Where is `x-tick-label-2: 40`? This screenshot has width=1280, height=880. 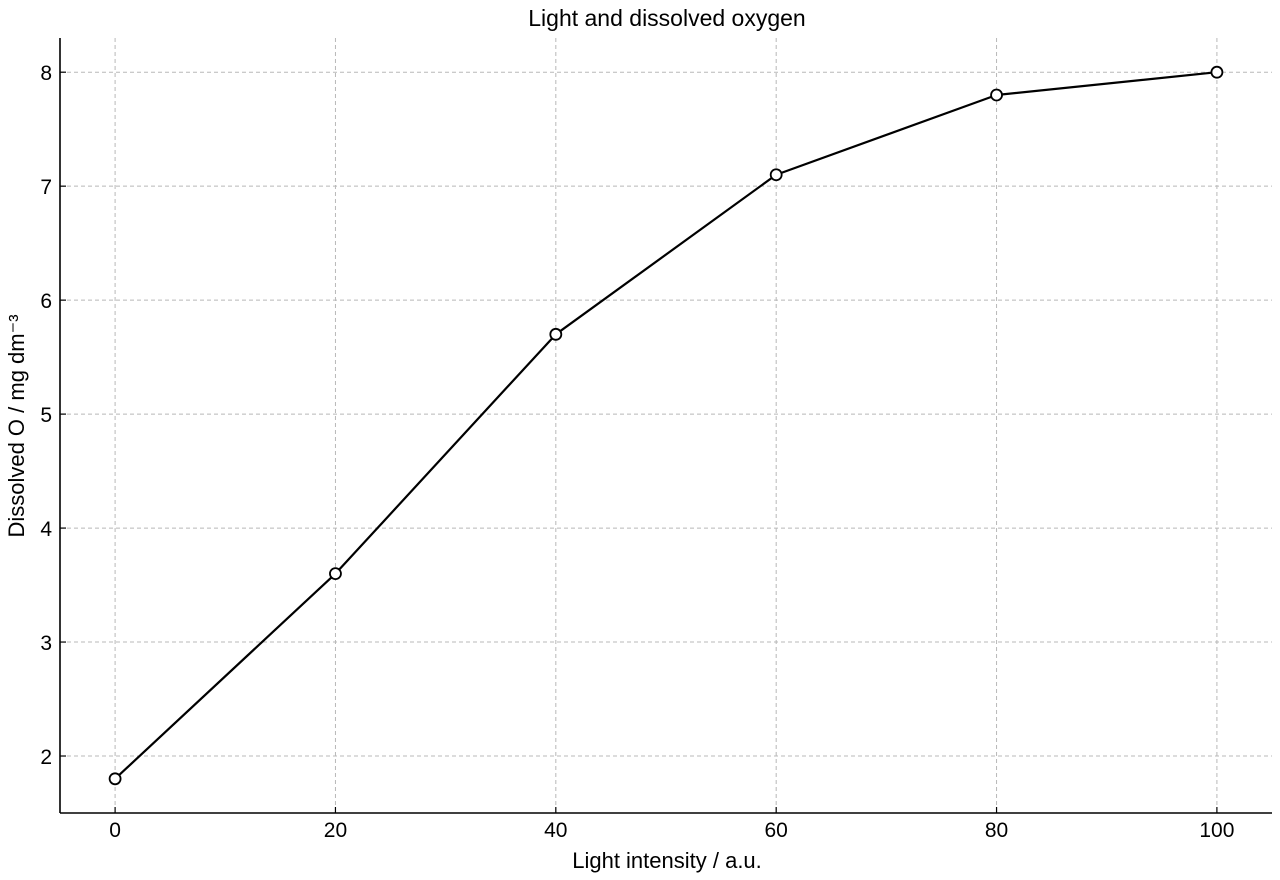
x-tick-label-2: 40 is located at coordinates (555, 830).